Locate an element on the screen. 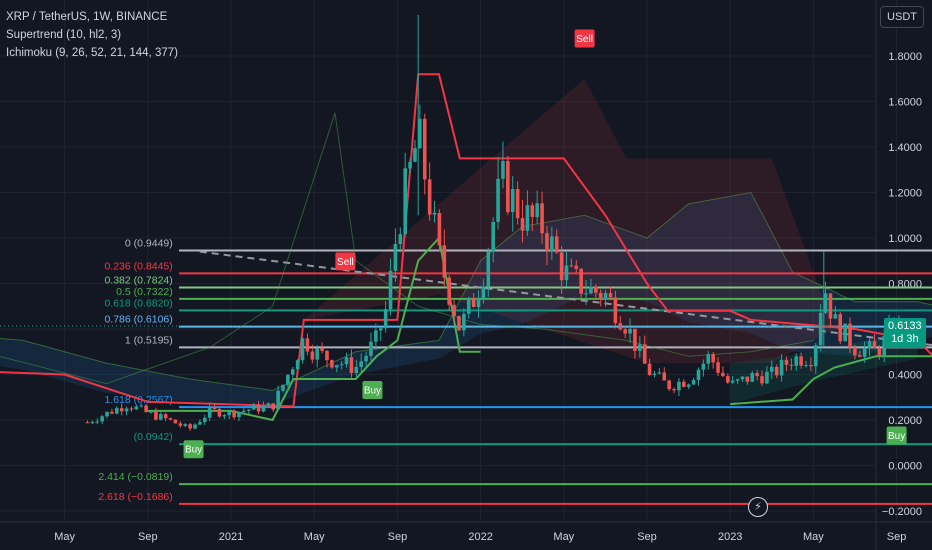  sell-signal is located at coordinates (584, 38).